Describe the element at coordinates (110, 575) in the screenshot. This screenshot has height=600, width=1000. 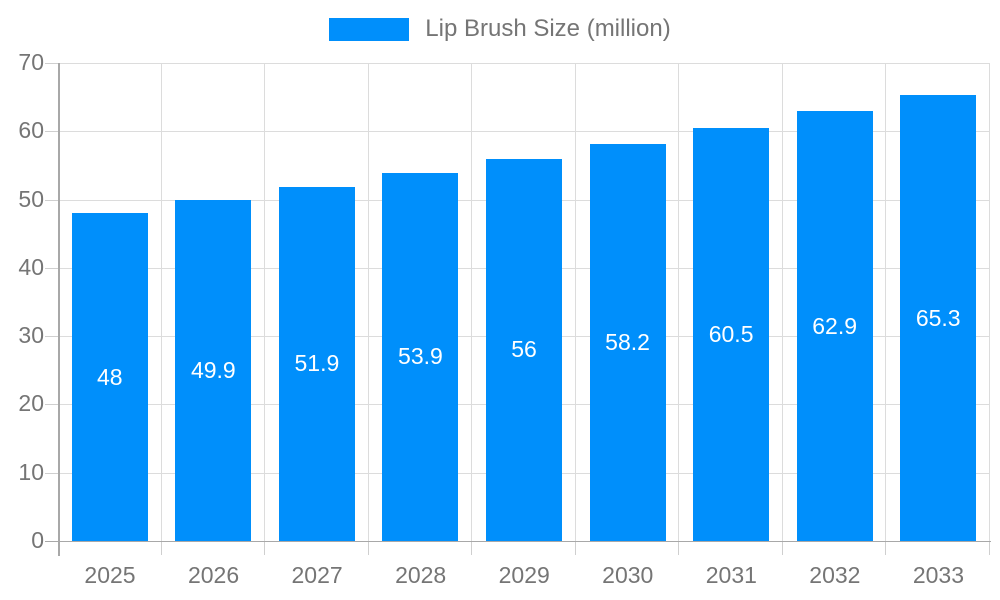
I see `x-axis-tick-label: 2025` at that location.